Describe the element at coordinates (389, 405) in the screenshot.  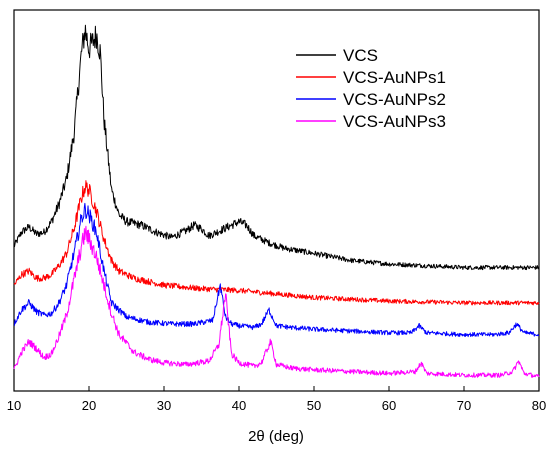
I see `x-tick-label: 60` at that location.